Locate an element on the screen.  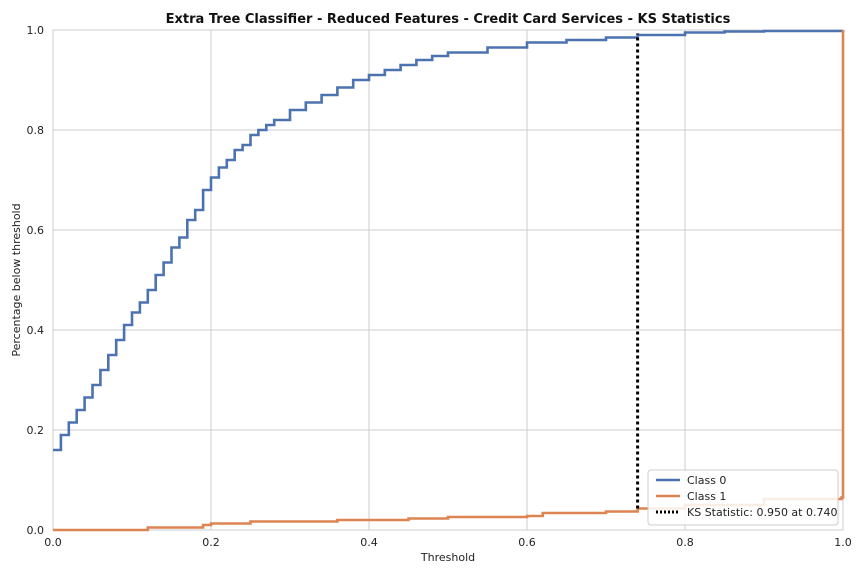
y-tick-label: 0.8 is located at coordinates (36, 130).